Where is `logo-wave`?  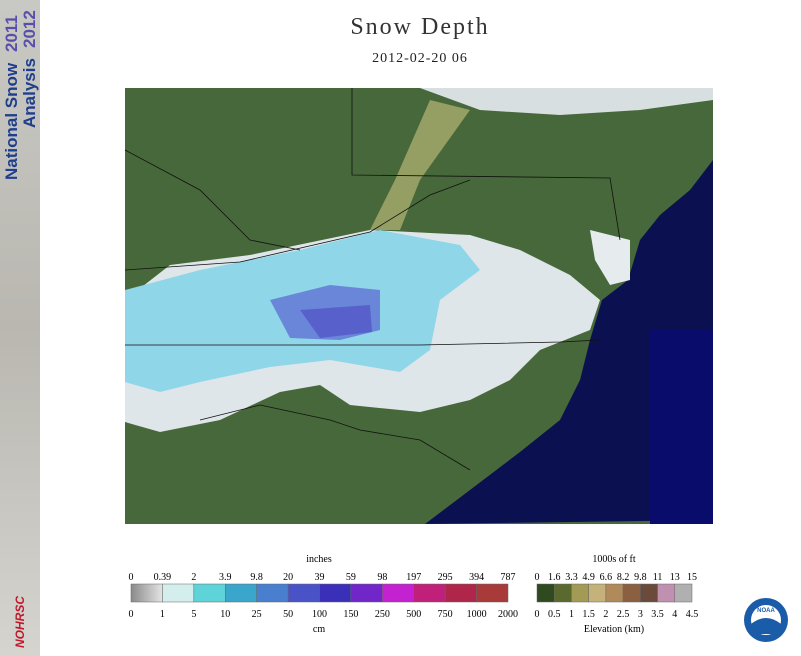 logo-wave is located at coordinates (766, 626).